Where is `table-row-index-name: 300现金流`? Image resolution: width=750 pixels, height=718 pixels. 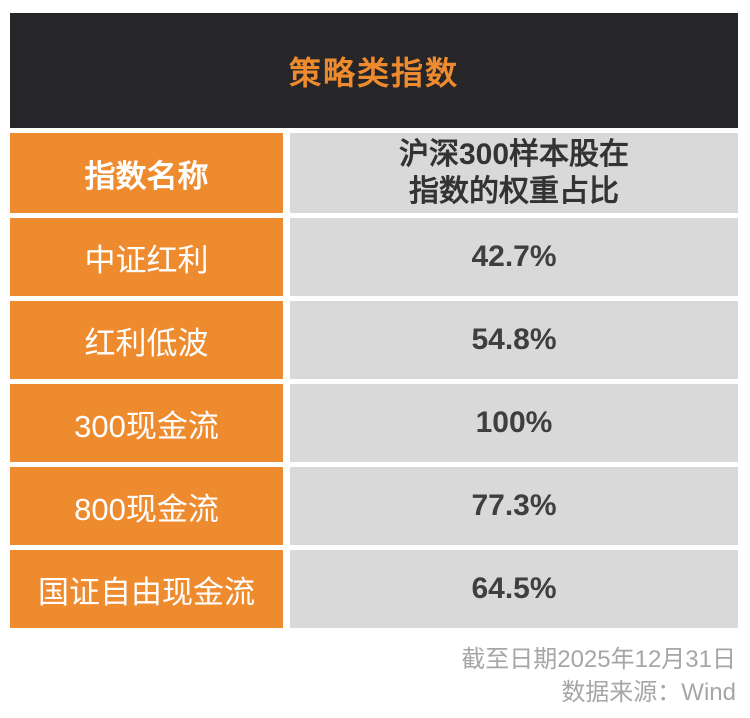
table-row-index-name: 300现金流 is located at coordinates (146, 423).